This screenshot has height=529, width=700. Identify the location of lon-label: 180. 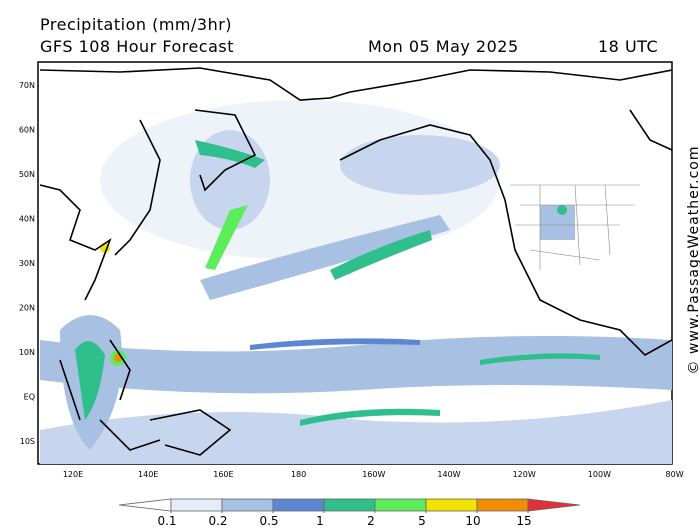
(298, 474).